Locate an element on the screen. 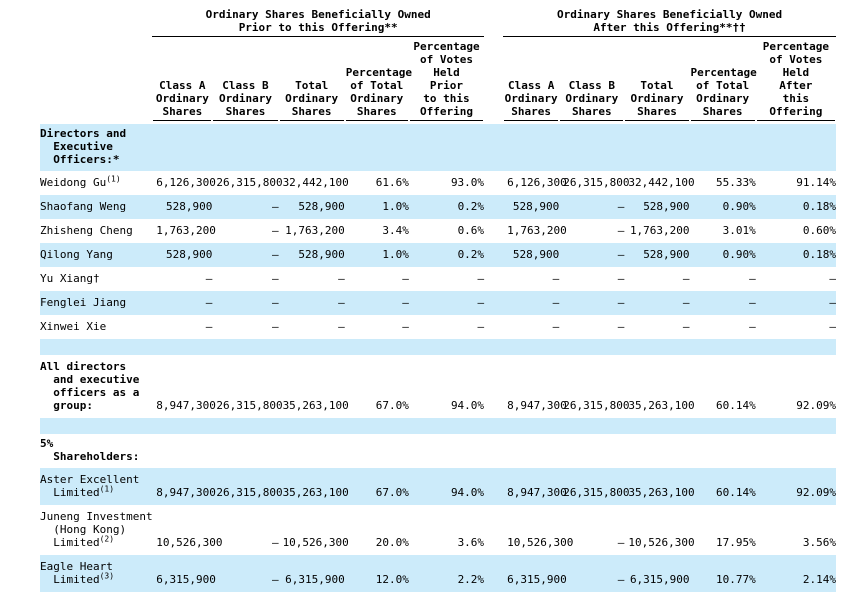 This screenshot has width=846, height=609. cell-class-a-after: 528,900 is located at coordinates (536, 254).